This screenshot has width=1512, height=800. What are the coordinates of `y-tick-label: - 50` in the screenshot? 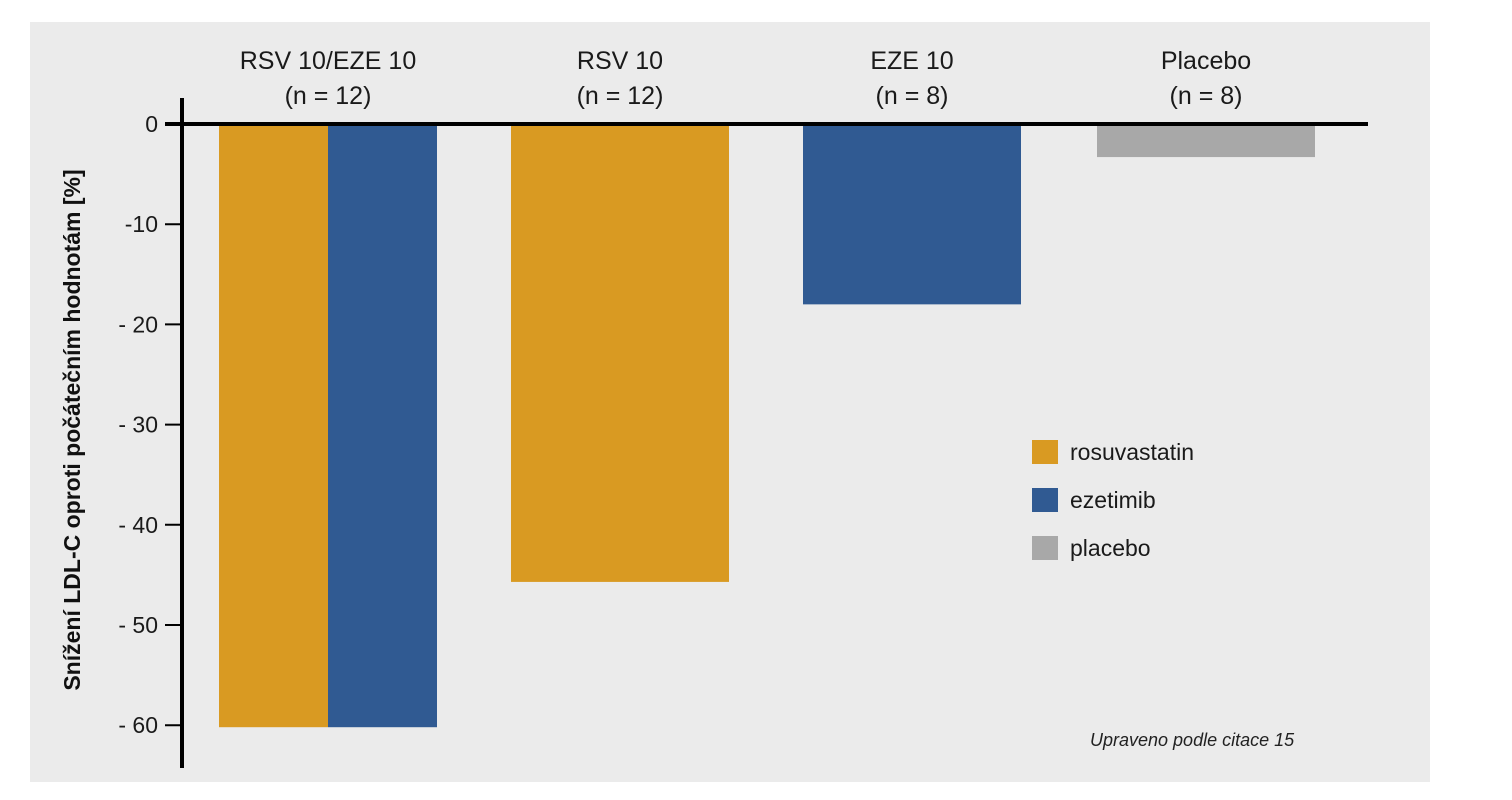 It's located at (138, 625).